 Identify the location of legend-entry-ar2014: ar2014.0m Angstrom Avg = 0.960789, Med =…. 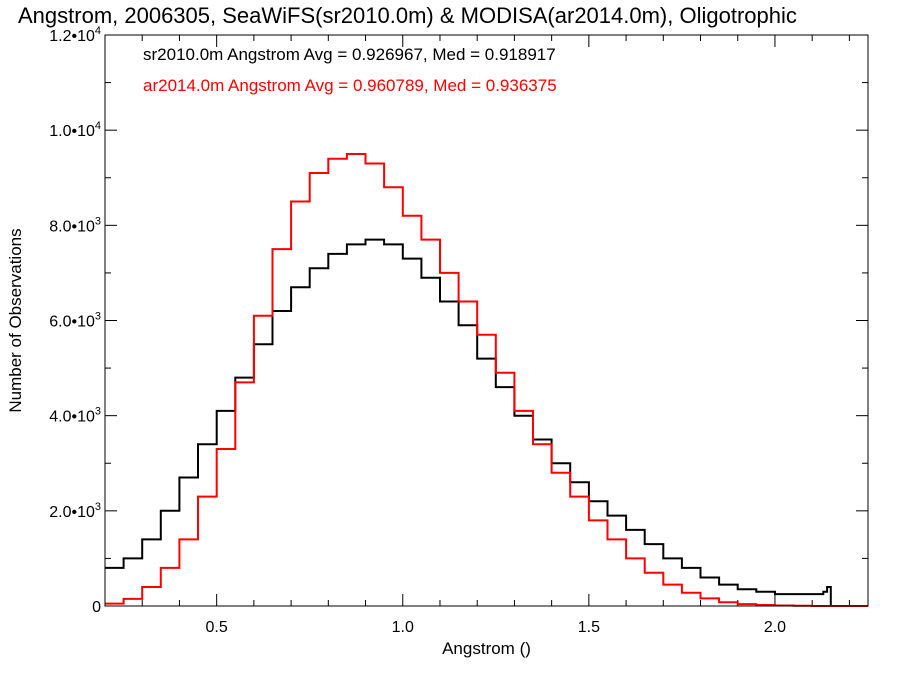
(350, 85).